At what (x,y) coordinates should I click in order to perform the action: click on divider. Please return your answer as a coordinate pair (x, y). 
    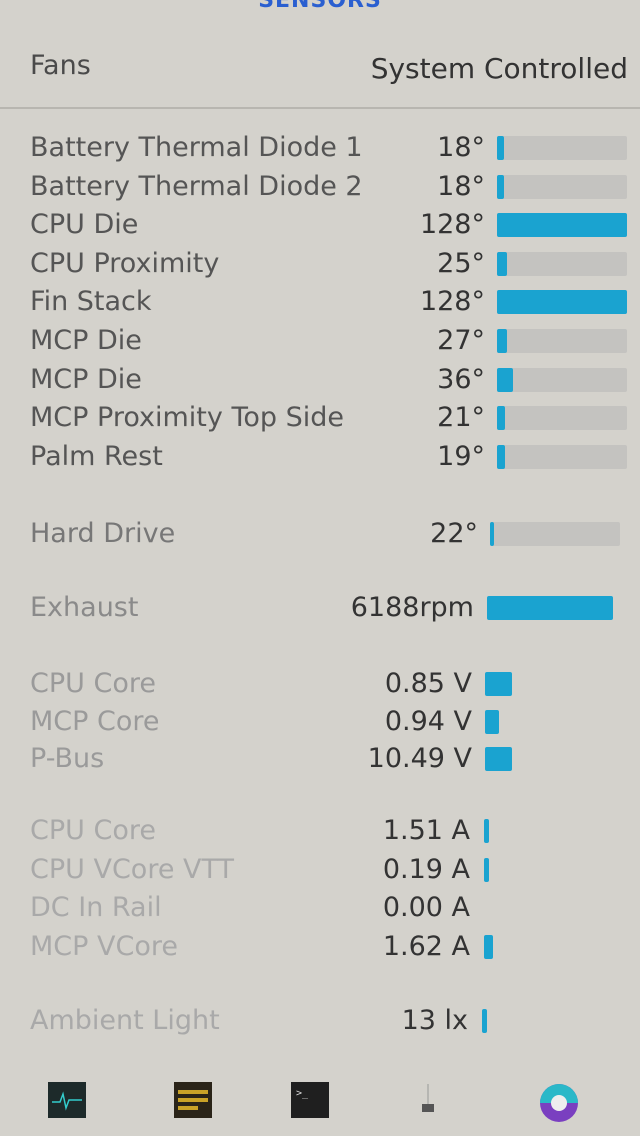
    Looking at the image, I should click on (320, 108).